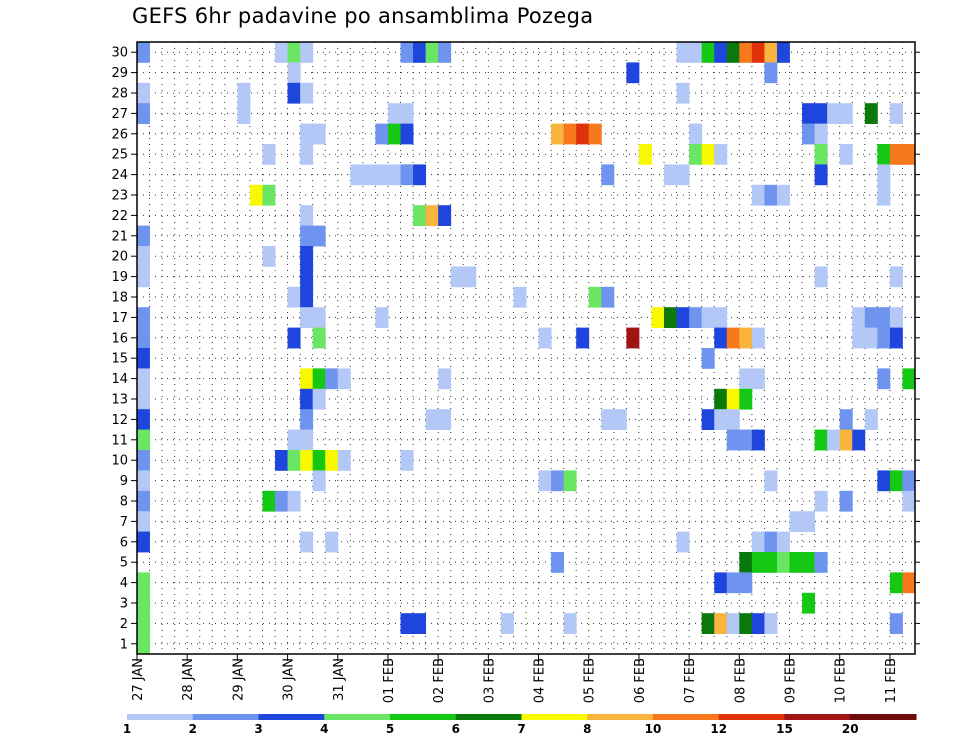 This screenshot has height=742, width=960. I want to click on x-tick-label: 09 FEB, so click(791, 680).